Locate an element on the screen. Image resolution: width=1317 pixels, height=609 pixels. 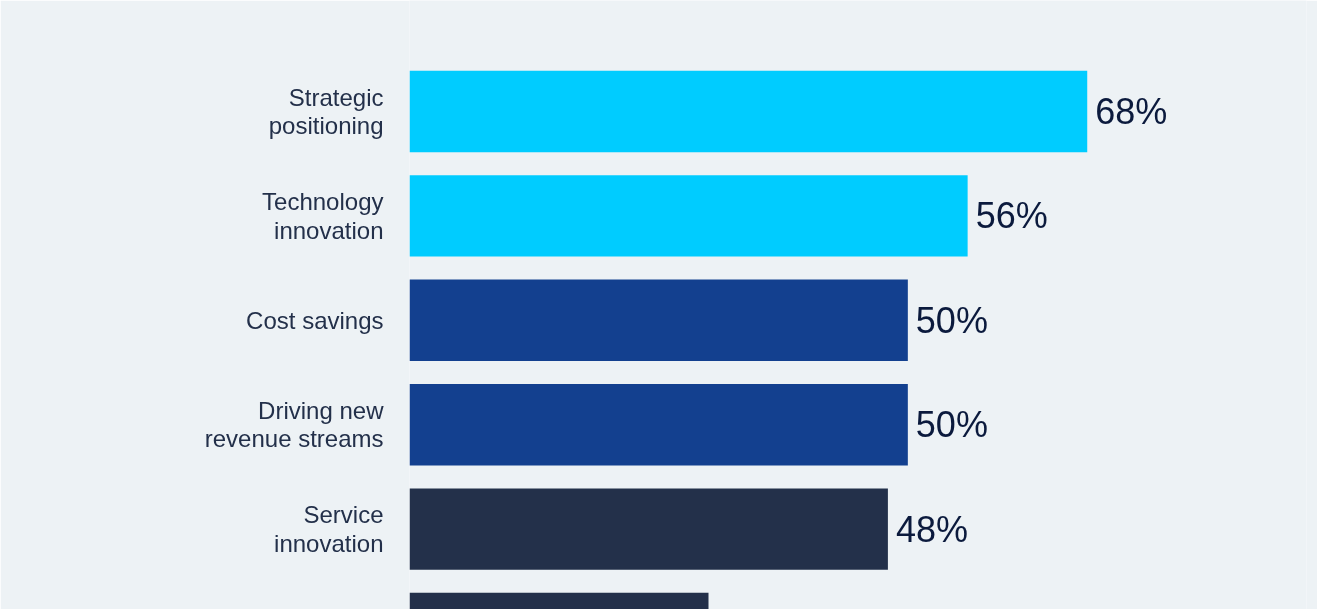
y-tick-label: Driving new revenue streams is located at coordinates (294, 425).